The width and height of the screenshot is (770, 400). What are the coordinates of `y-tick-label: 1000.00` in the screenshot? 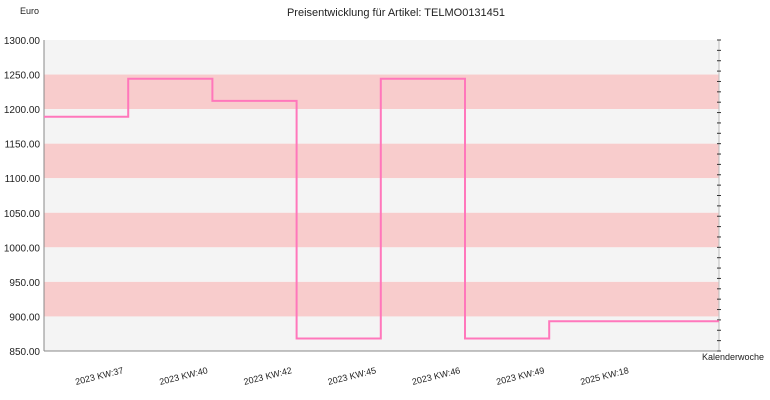 It's located at (22, 248).